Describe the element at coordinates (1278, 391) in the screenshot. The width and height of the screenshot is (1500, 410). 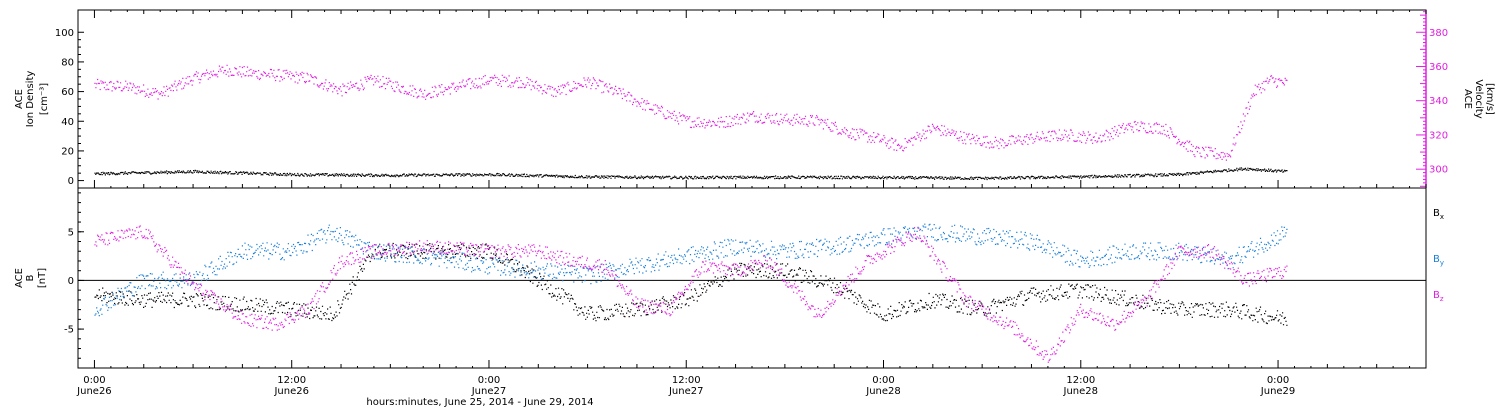
I see `x-tick-date: June29` at that location.